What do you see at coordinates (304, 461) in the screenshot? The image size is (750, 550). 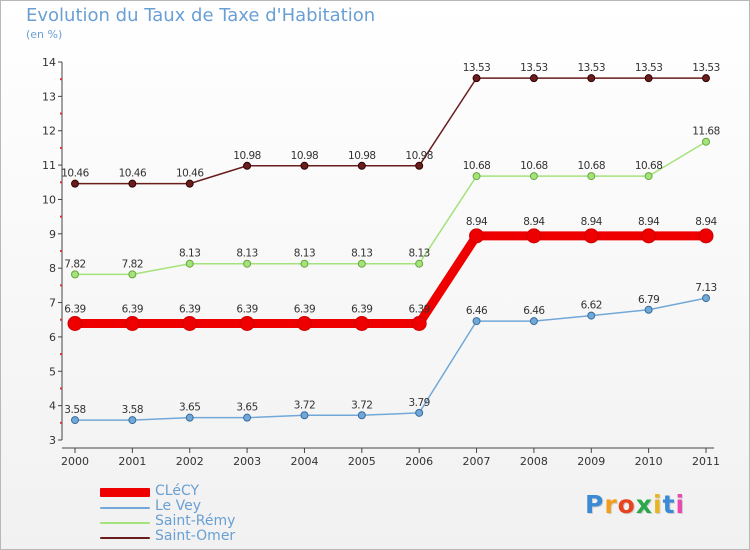 I see `x-tick-label: 2004` at bounding box center [304, 461].